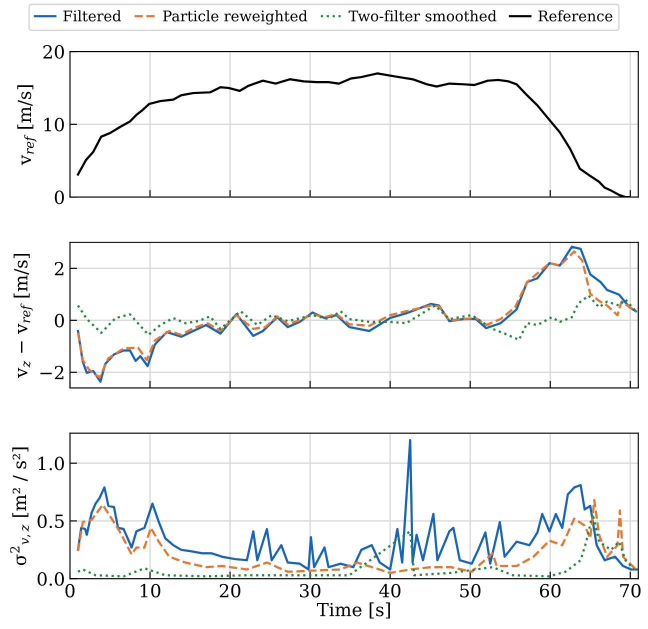 The image size is (648, 629). I want to click on legend-label: Reference, so click(575, 16).